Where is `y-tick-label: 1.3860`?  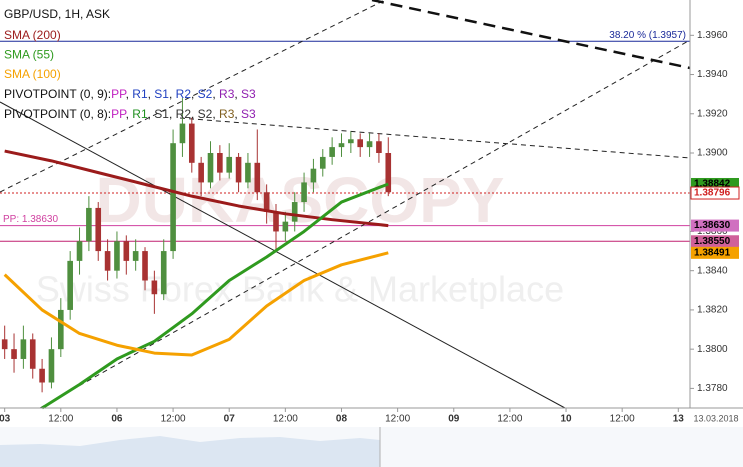 y-tick-label: 1.3860 is located at coordinates (712, 231).